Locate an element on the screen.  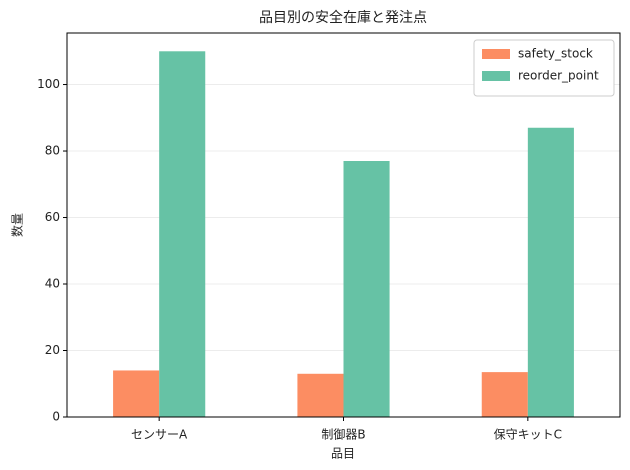
y-tick-label: 60 is located at coordinates (52, 217).